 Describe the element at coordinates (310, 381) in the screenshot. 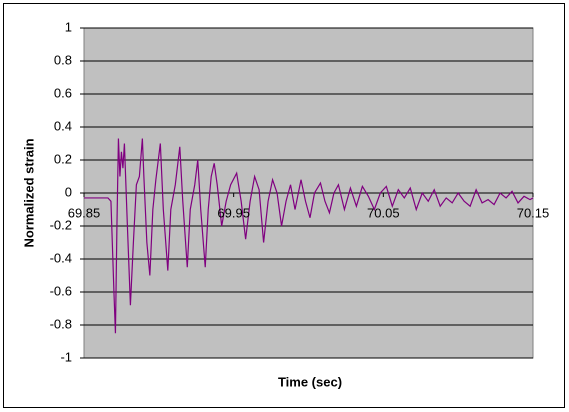

I see `x-axis-label: Time (sec)` at that location.